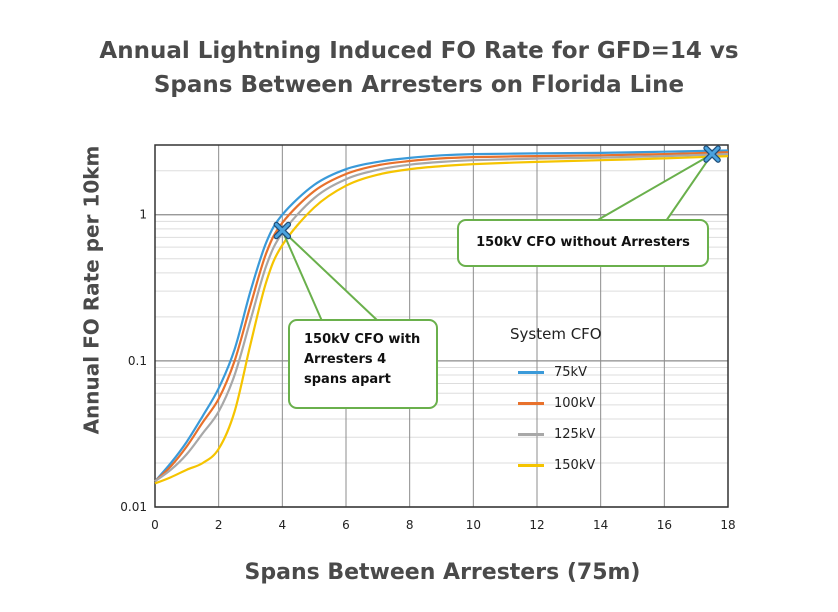  I want to click on x-tick-label: 2, so click(219, 525).